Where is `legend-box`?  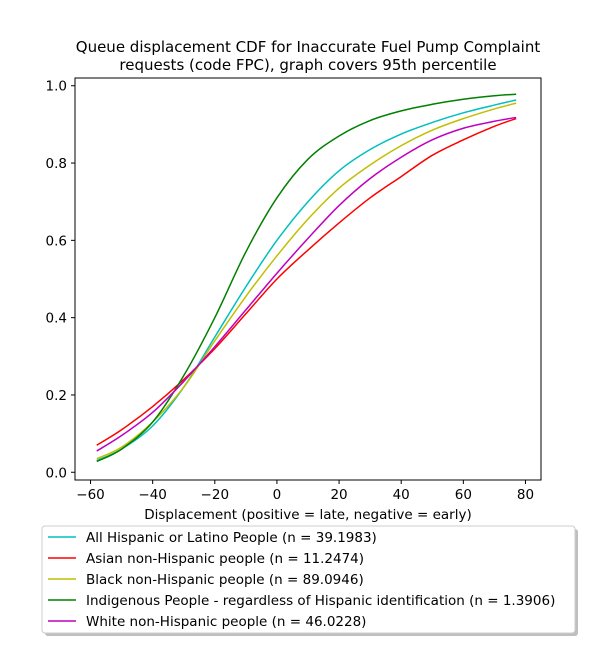
legend-box is located at coordinates (308, 579).